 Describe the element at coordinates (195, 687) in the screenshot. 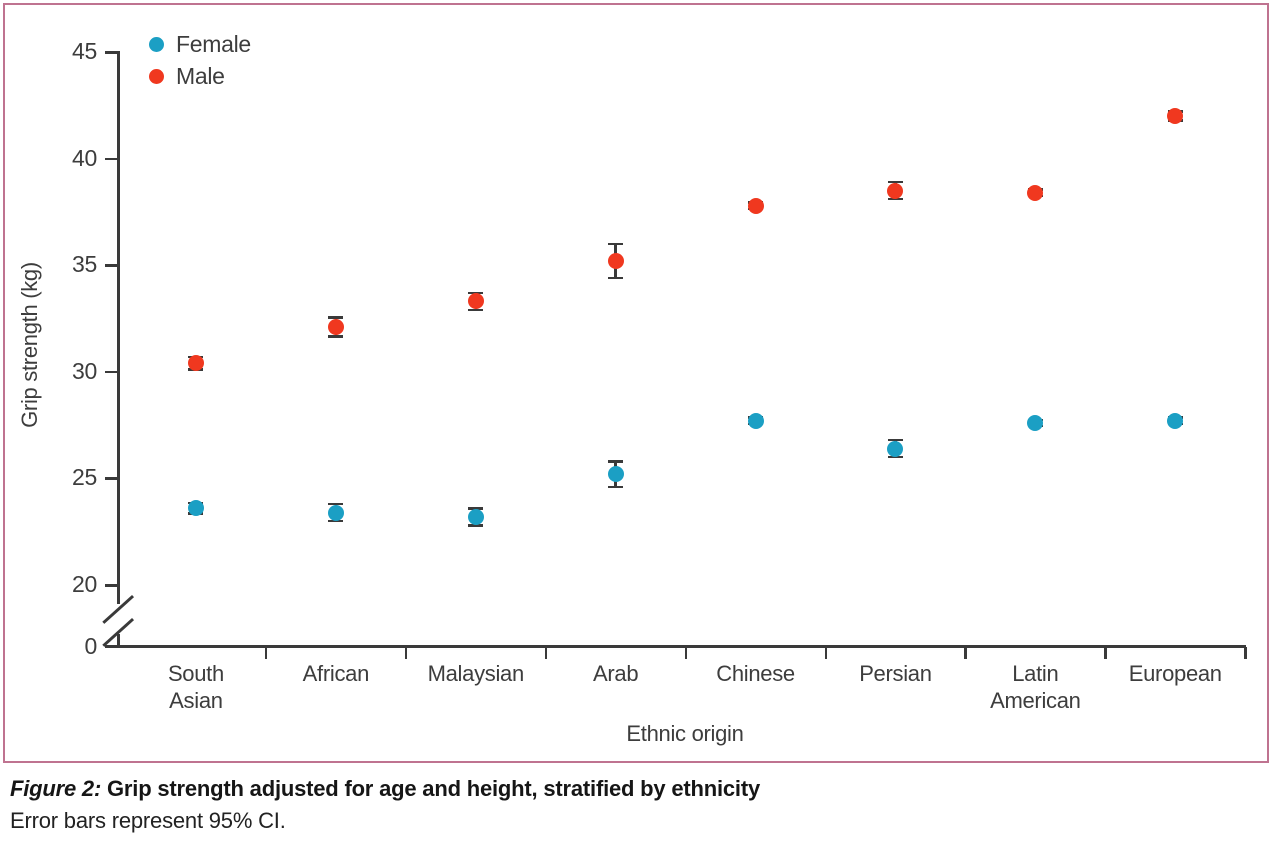

I see `x-category-label: South Asian` at that location.